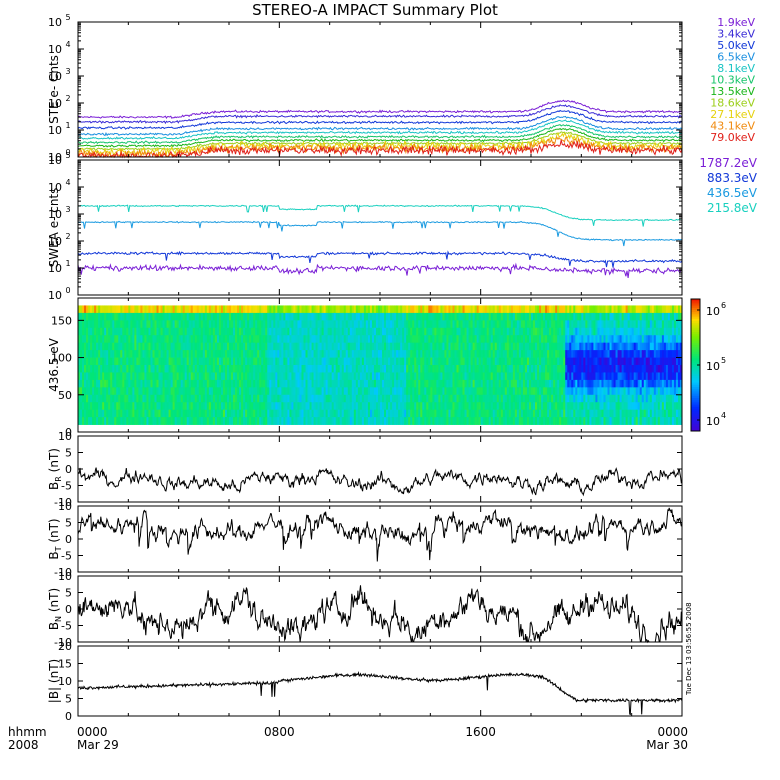  Describe the element at coordinates (55, 49) in the screenshot. I see `y-tick-label: 10` at that location.